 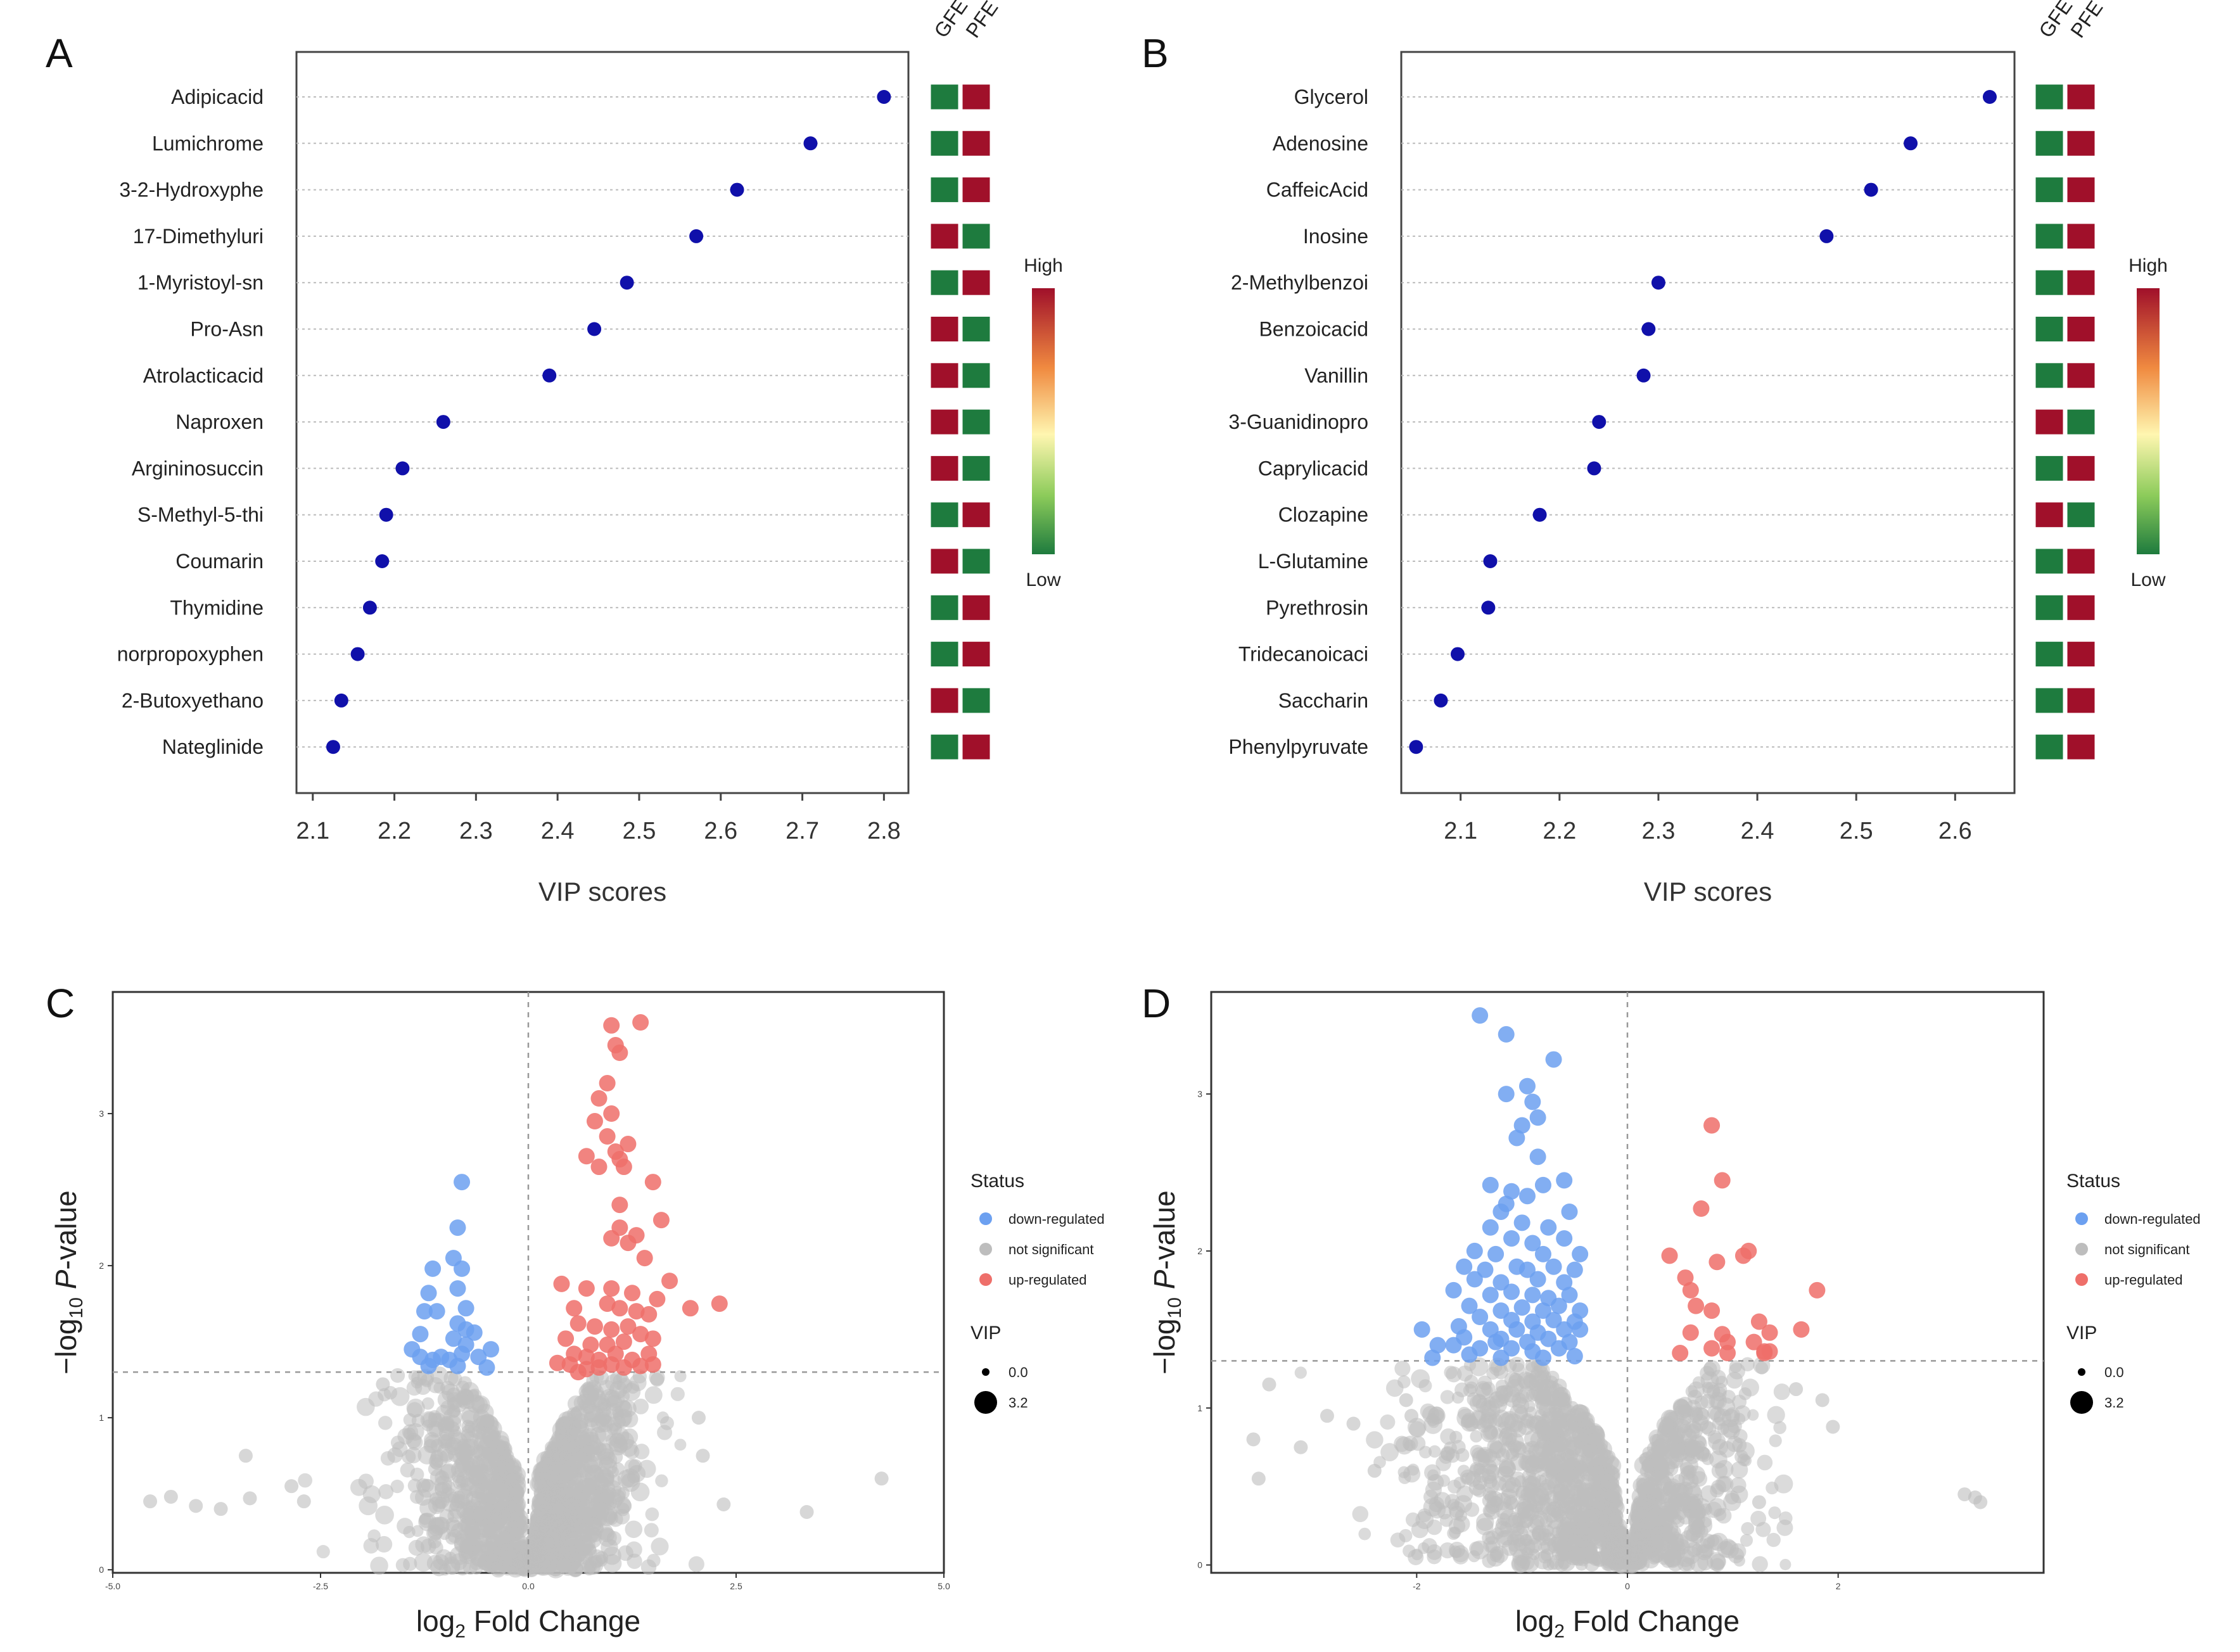 What do you see at coordinates (2081, 1279) in the screenshot?
I see `legend-up-swatch` at bounding box center [2081, 1279].